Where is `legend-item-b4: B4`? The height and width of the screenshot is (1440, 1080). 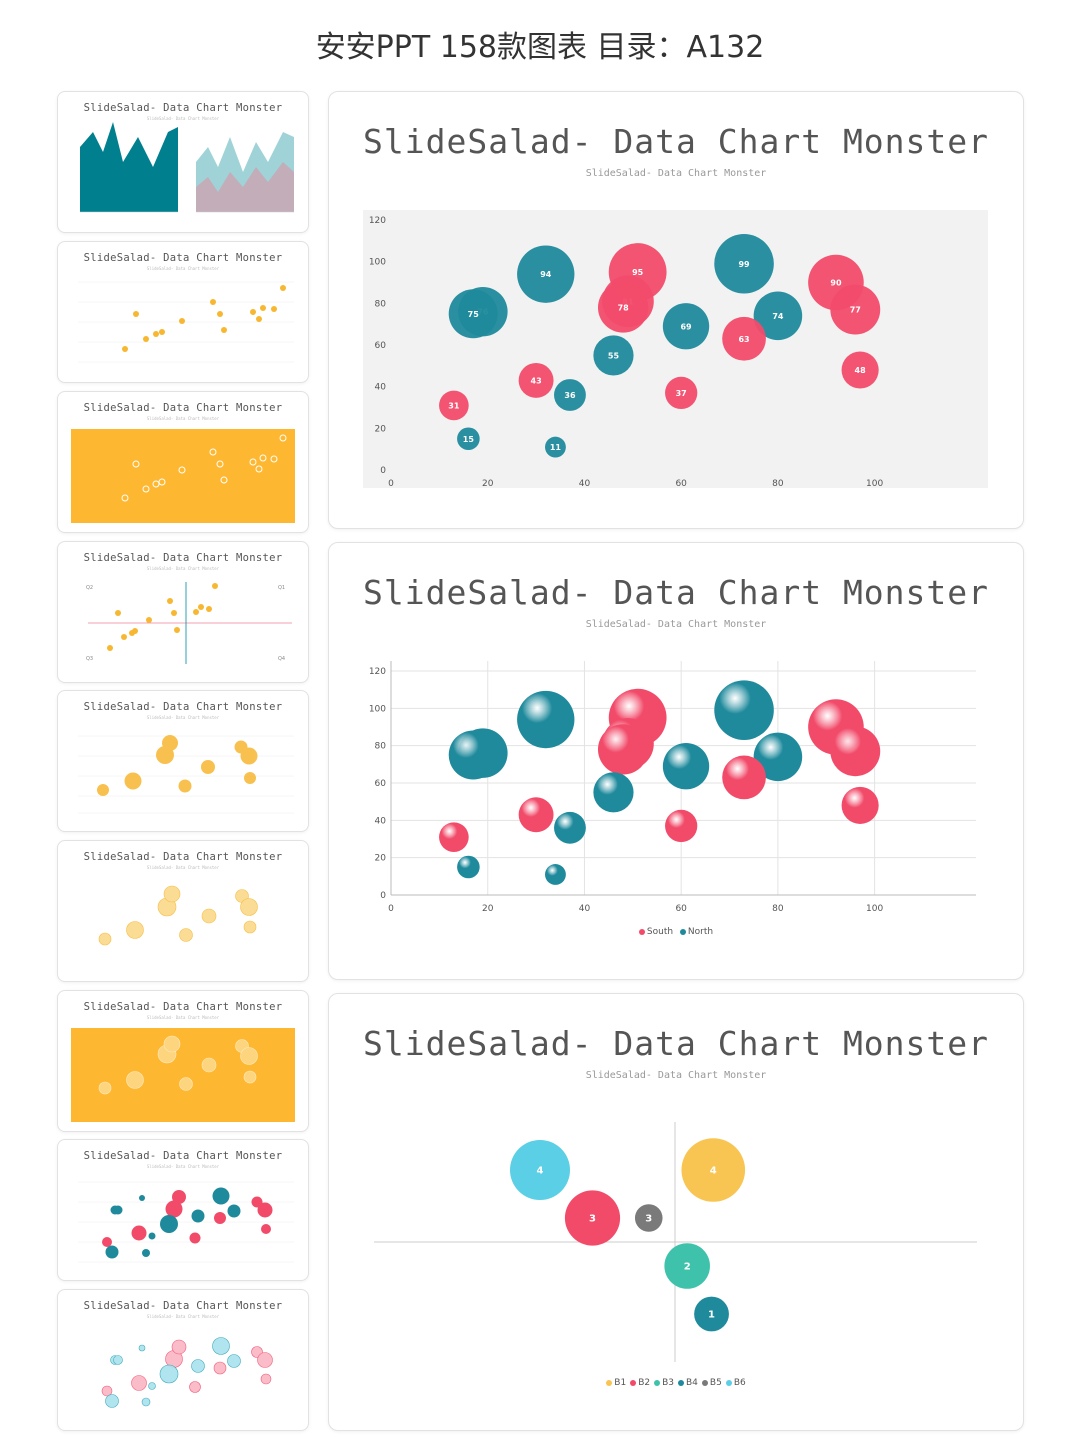
legend-item-b4: B4 is located at coordinates (688, 1383).